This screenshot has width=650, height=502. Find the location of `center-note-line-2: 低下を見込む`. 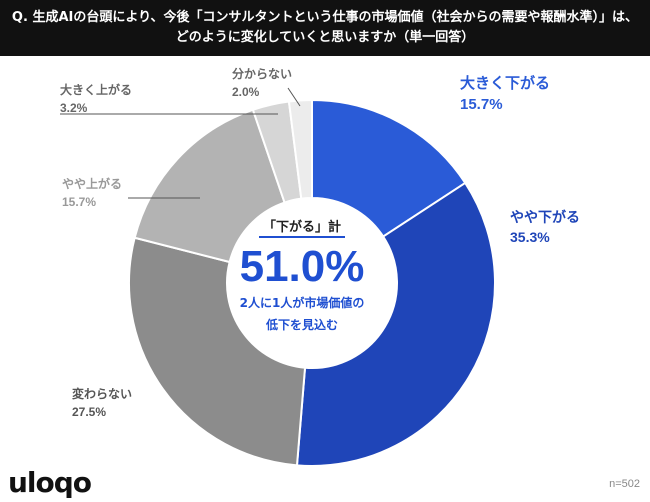

center-note-line-2: 低下を見込む is located at coordinates (301, 325).